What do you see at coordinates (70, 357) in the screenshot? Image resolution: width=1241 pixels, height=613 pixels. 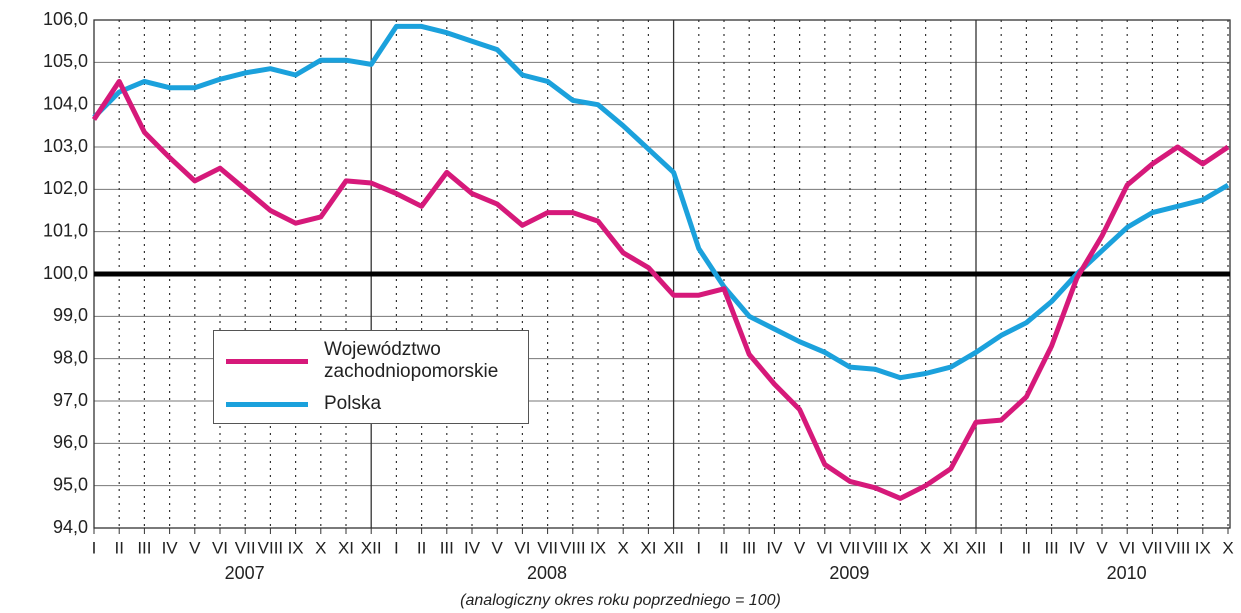 I see `y-tick-label: 98,0` at bounding box center [70, 357].